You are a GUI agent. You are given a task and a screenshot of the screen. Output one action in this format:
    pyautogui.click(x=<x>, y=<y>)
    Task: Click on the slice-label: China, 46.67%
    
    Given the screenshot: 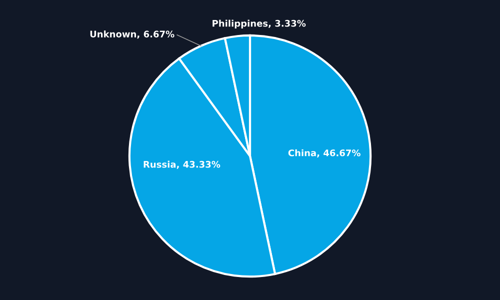 What is the action you would take?
    pyautogui.click(x=324, y=153)
    